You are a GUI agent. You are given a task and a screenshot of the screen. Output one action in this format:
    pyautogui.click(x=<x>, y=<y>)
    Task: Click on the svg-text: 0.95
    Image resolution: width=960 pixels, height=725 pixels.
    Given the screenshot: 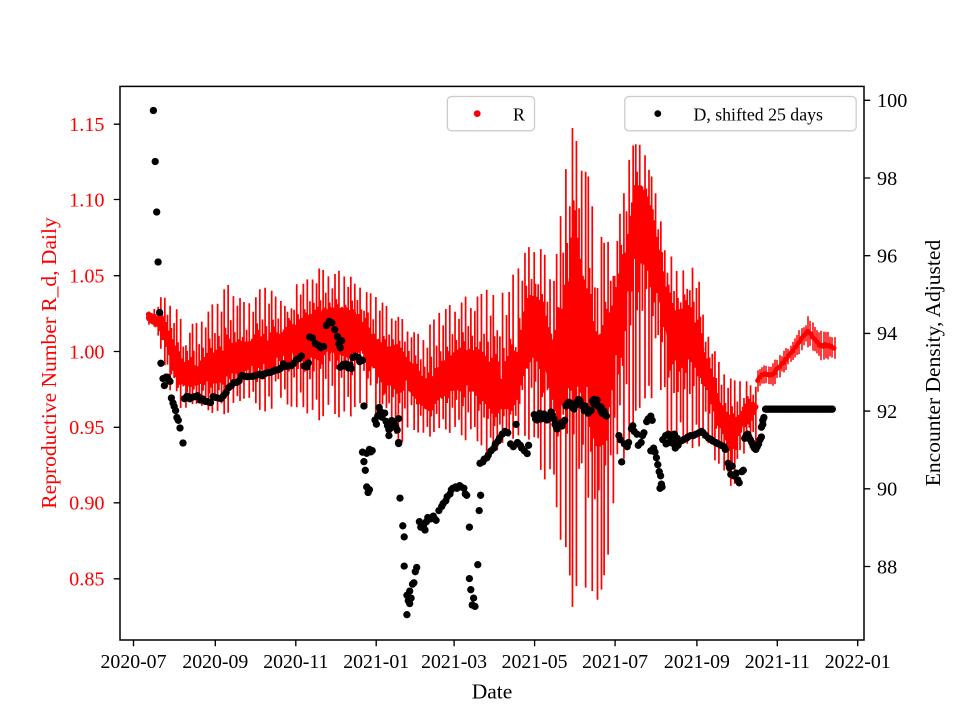 What is the action you would take?
    pyautogui.click(x=86, y=428)
    